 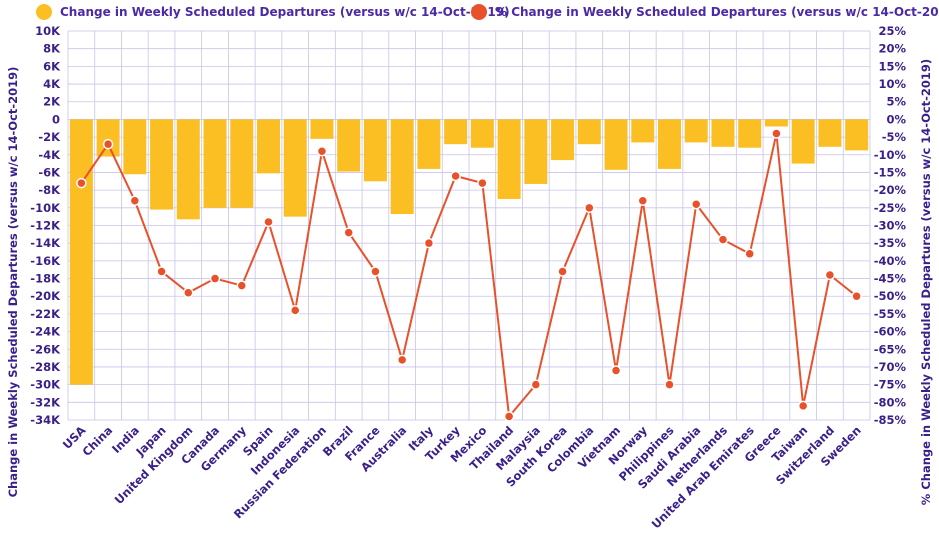 I want to click on y-right-tick-label: -30%, so click(x=890, y=226).